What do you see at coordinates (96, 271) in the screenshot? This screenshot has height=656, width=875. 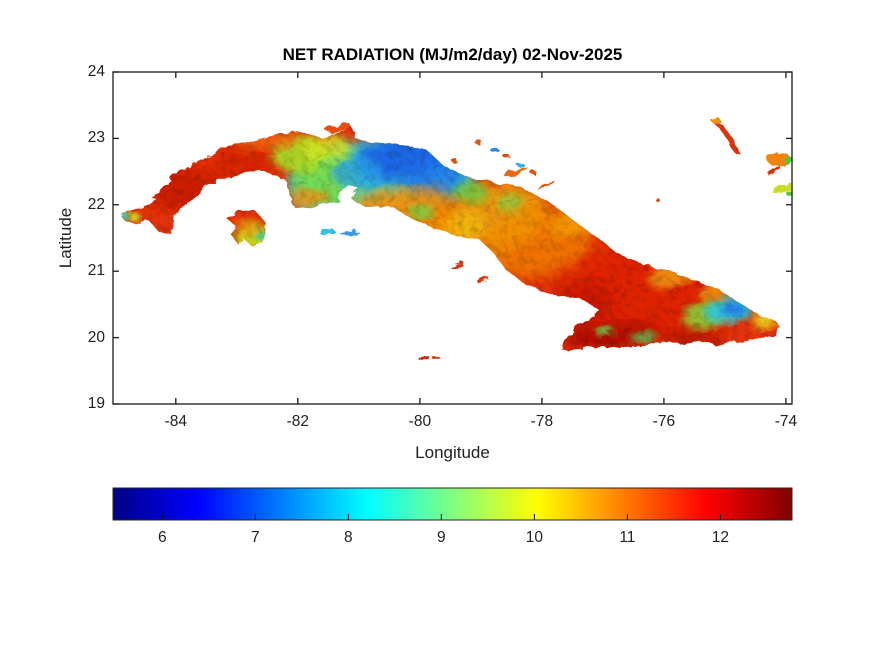 I see `y-tick-label: 21` at bounding box center [96, 271].